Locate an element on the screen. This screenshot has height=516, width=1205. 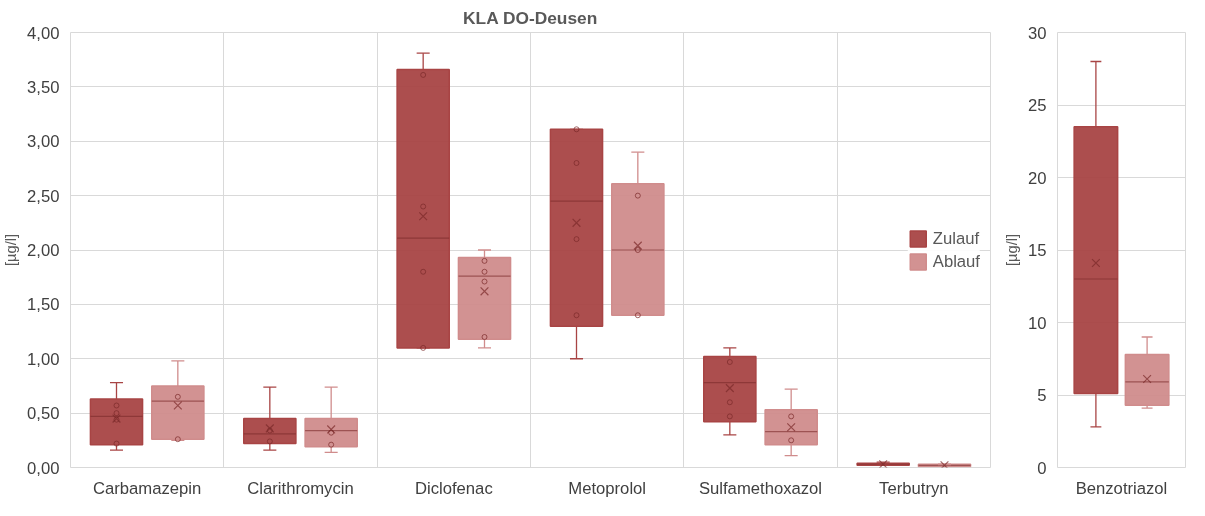
legend-label: Ablauf is located at coordinates (956, 261).